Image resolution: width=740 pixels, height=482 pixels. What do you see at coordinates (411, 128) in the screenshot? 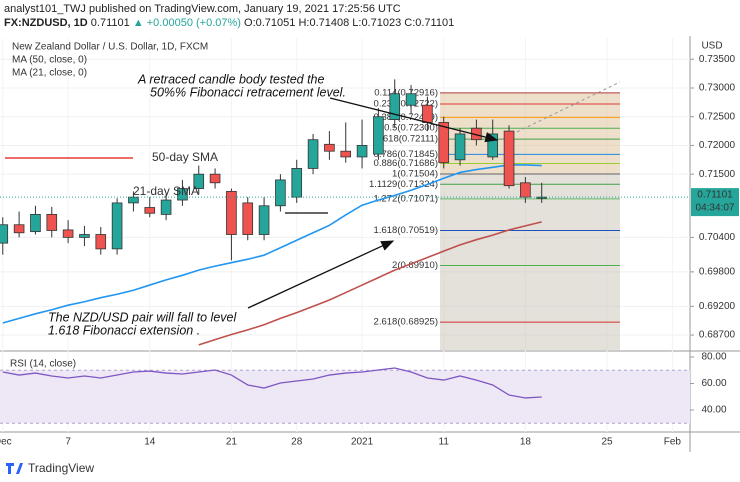
I see `fib-label: 0.5(0.72300)` at bounding box center [411, 128].